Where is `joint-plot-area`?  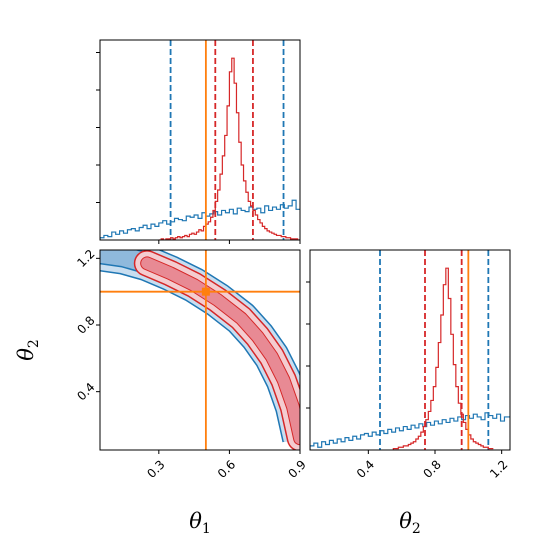
joint-plot-area is located at coordinates (200, 350).